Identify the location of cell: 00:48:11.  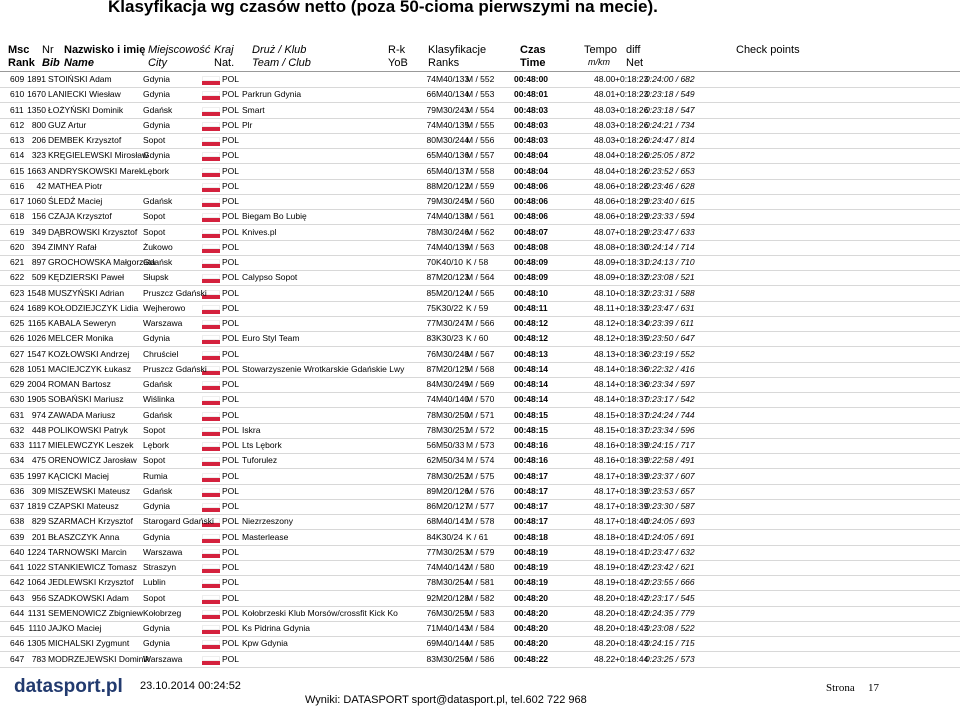
(531, 307).